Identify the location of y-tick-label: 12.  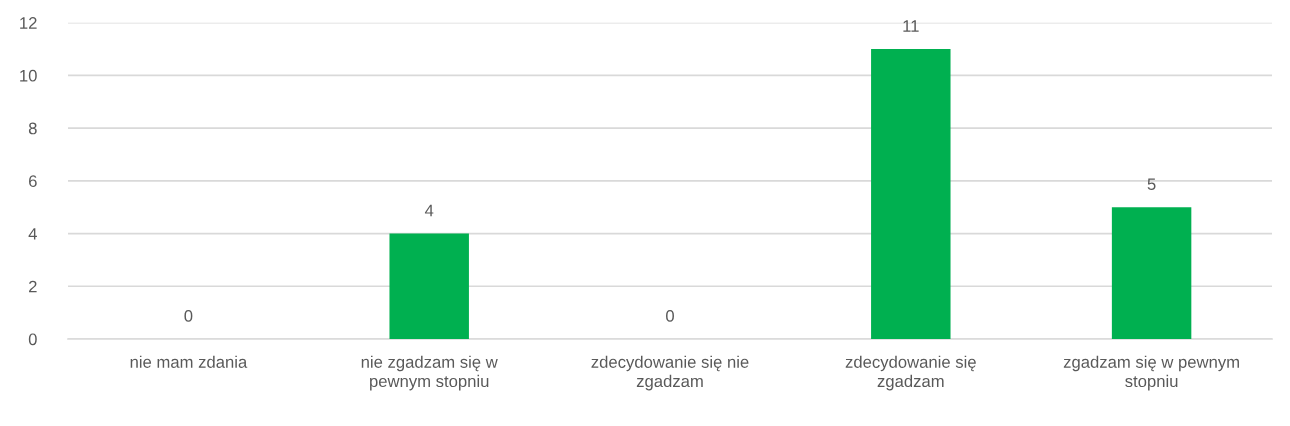
(28, 23).